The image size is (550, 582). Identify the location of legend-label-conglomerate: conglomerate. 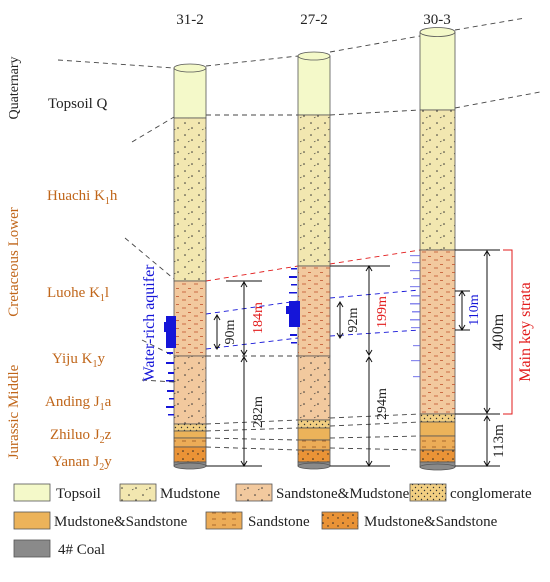
(491, 494).